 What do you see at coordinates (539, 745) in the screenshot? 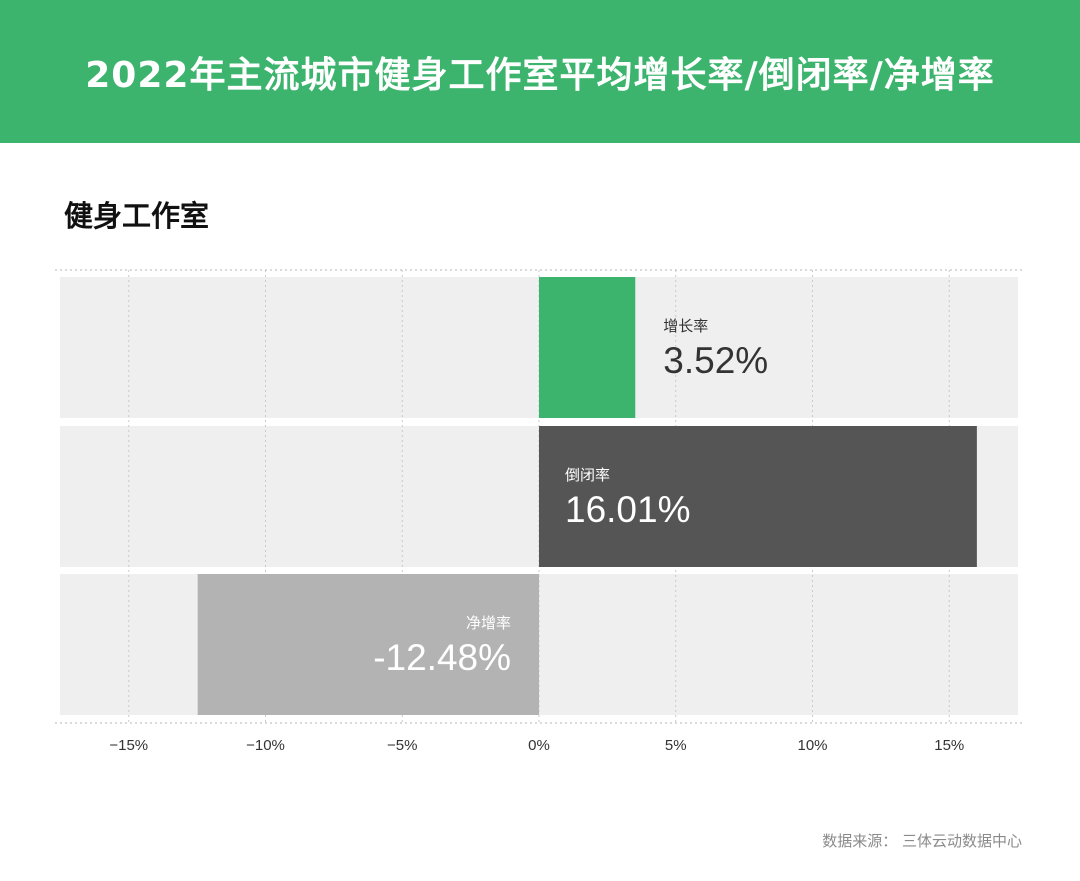
I see `x-tick-label-3: 0%` at bounding box center [539, 745].